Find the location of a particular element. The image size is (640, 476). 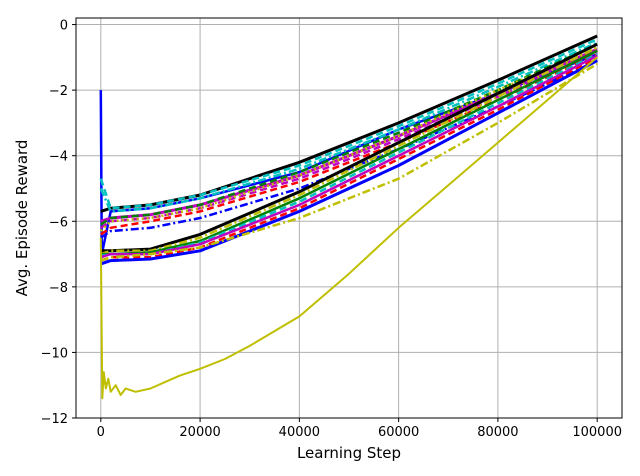

y-tick-label: −12 is located at coordinates (54, 419).